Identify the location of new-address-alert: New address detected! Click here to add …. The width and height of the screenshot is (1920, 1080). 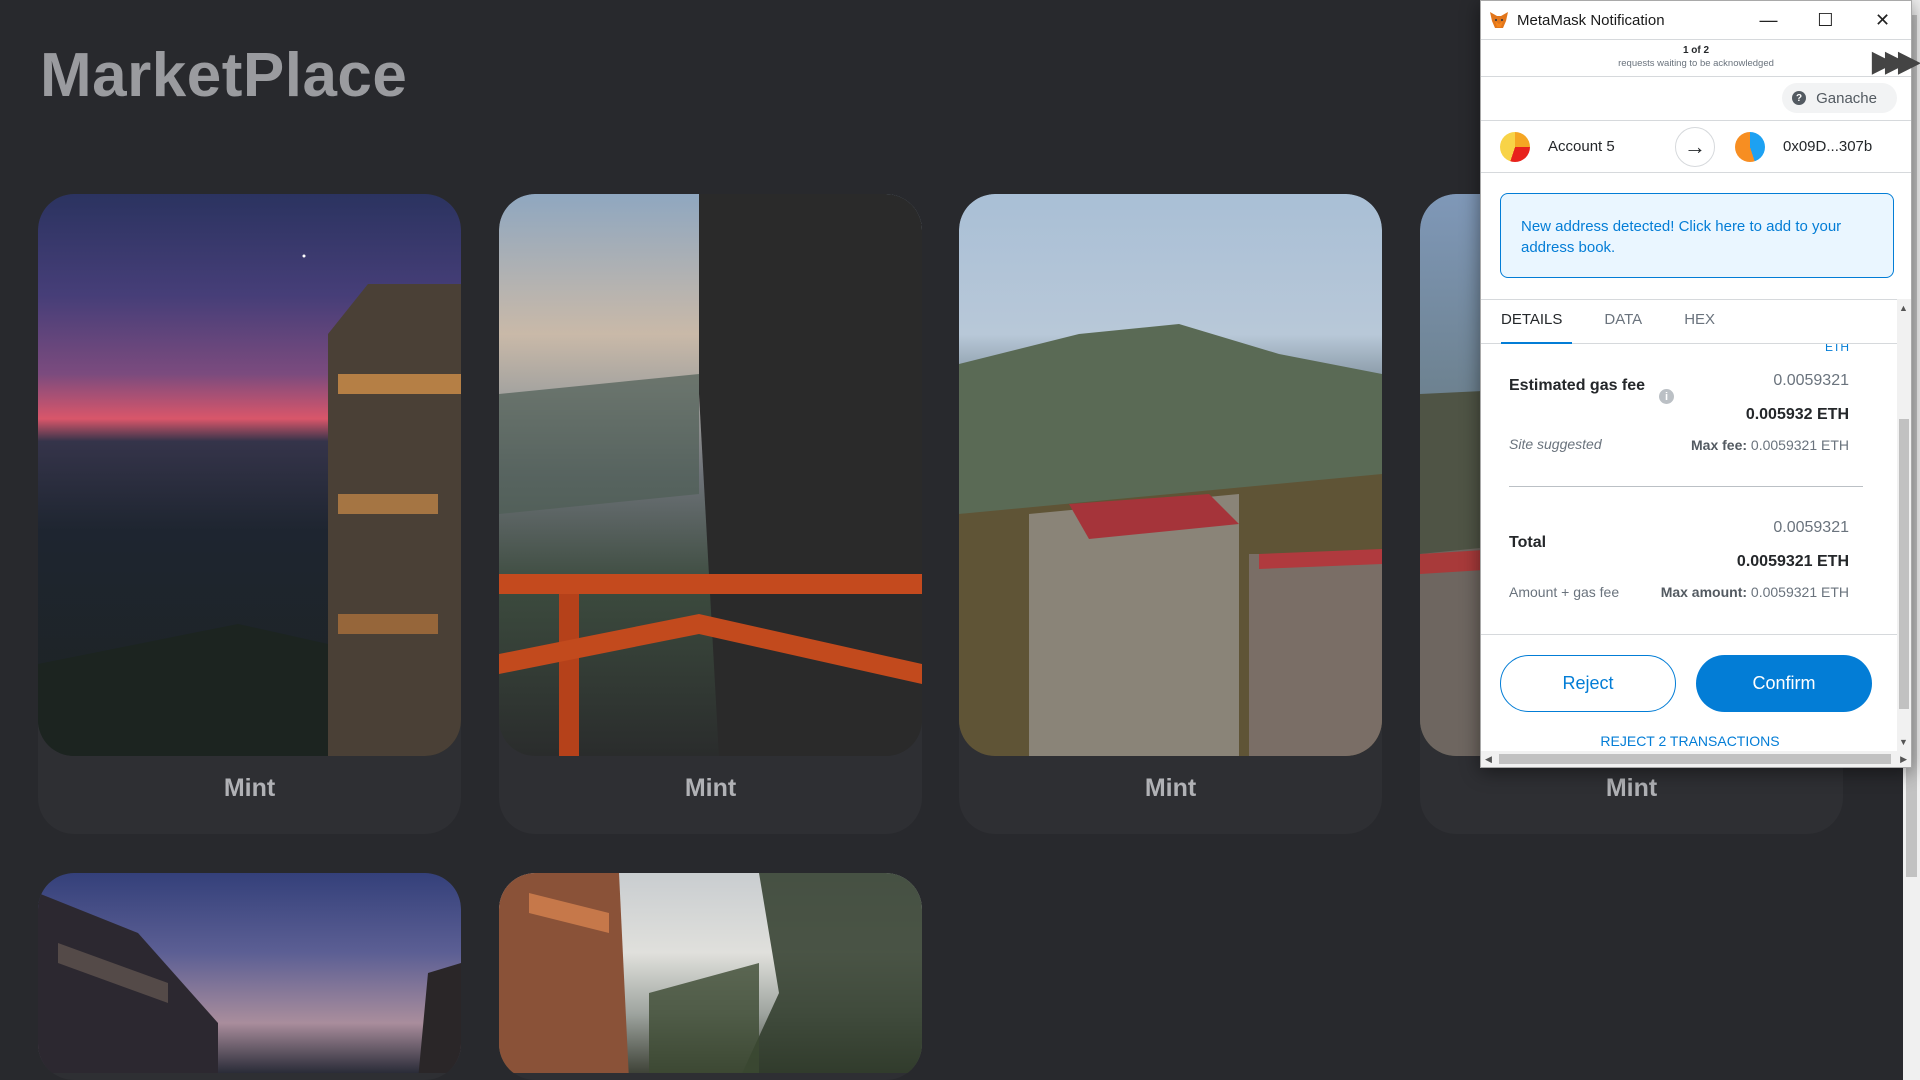
(1697, 235).